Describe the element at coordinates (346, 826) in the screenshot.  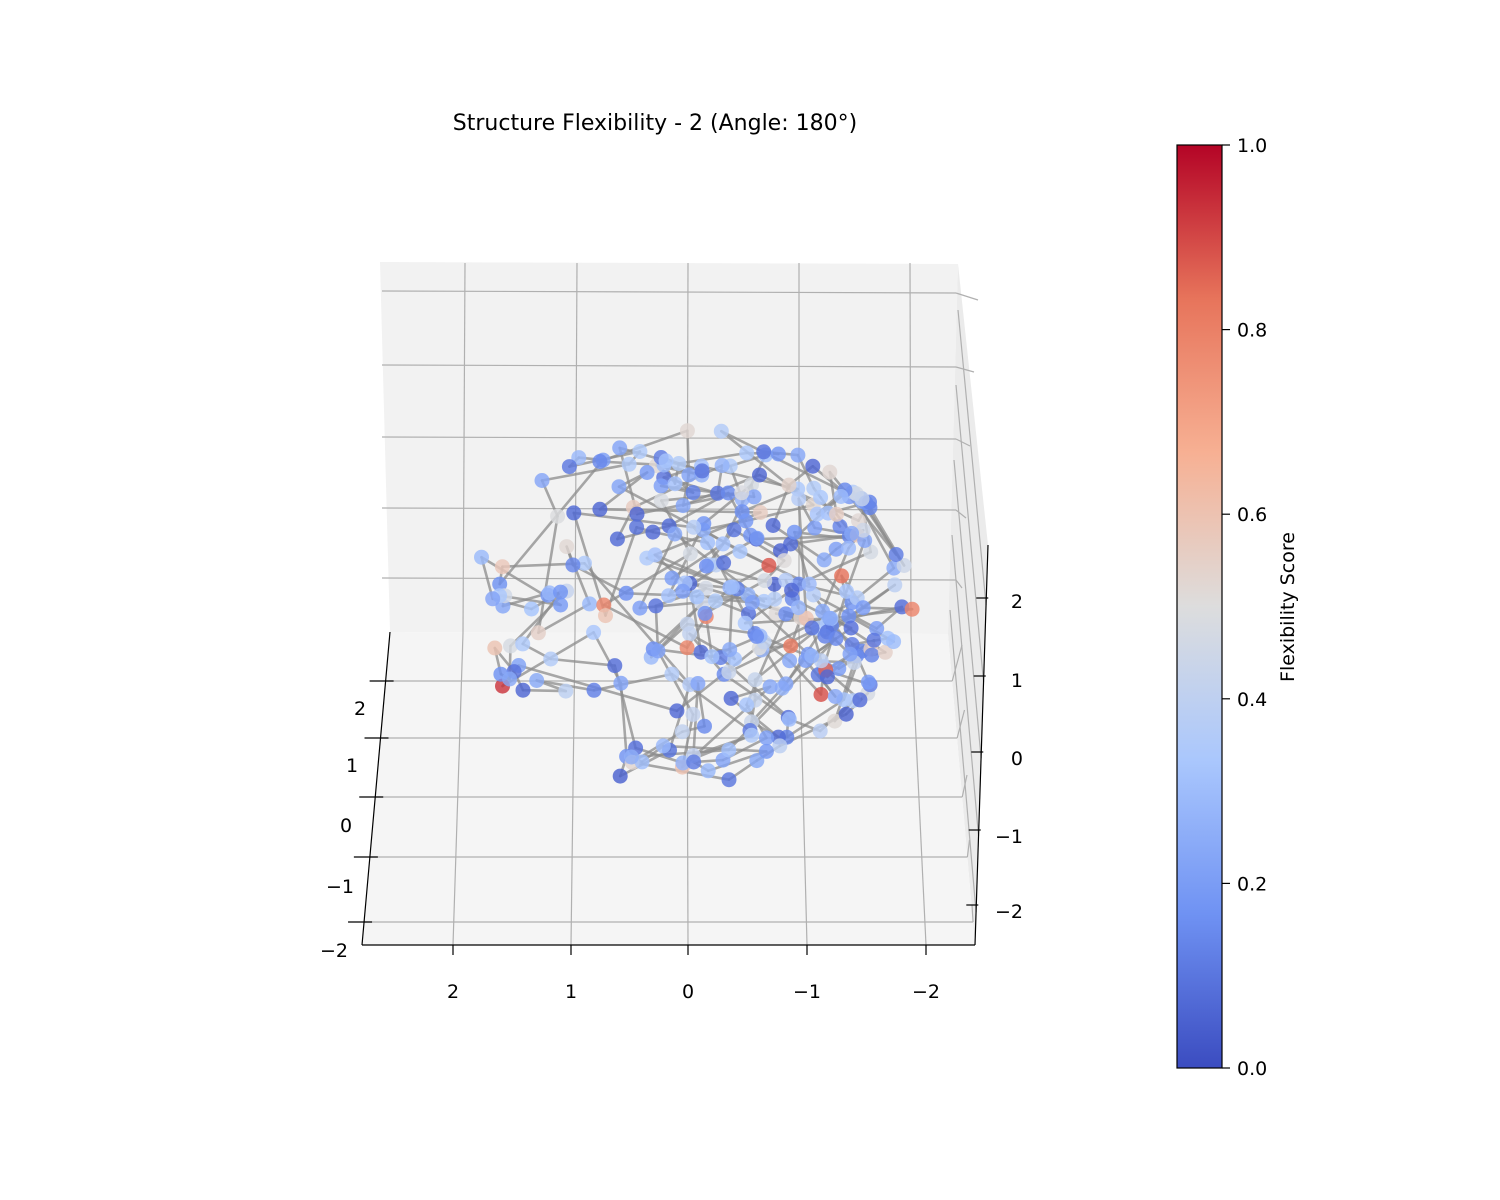
I see `y-tick-label: 0` at that location.